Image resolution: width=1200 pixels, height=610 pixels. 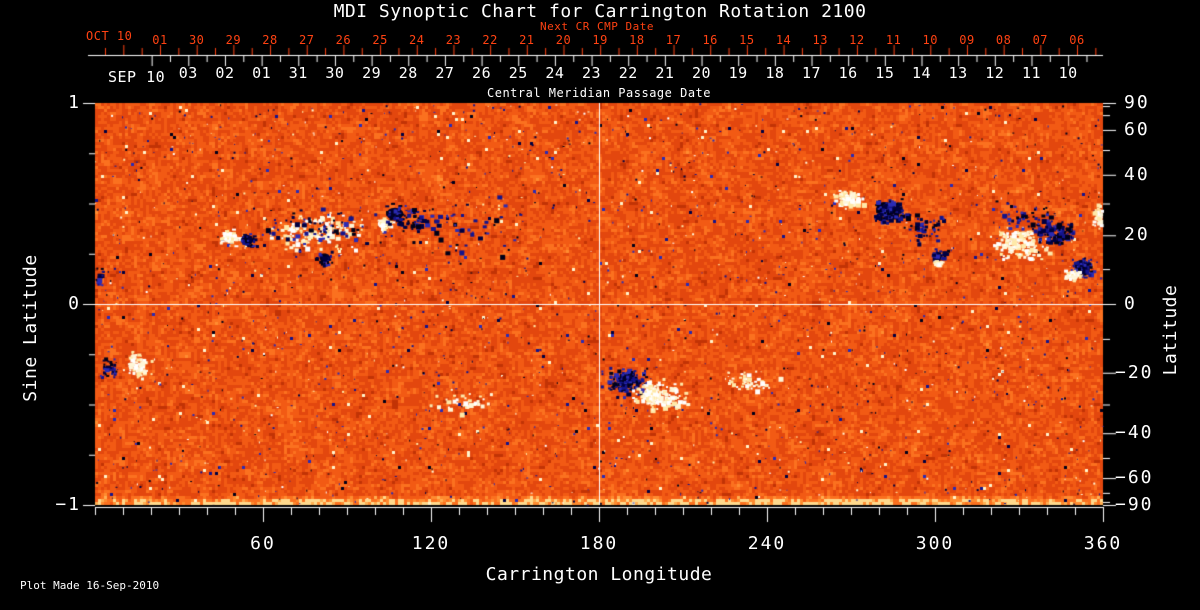 I want to click on next-cr-day-label: 27, so click(x=306, y=40).